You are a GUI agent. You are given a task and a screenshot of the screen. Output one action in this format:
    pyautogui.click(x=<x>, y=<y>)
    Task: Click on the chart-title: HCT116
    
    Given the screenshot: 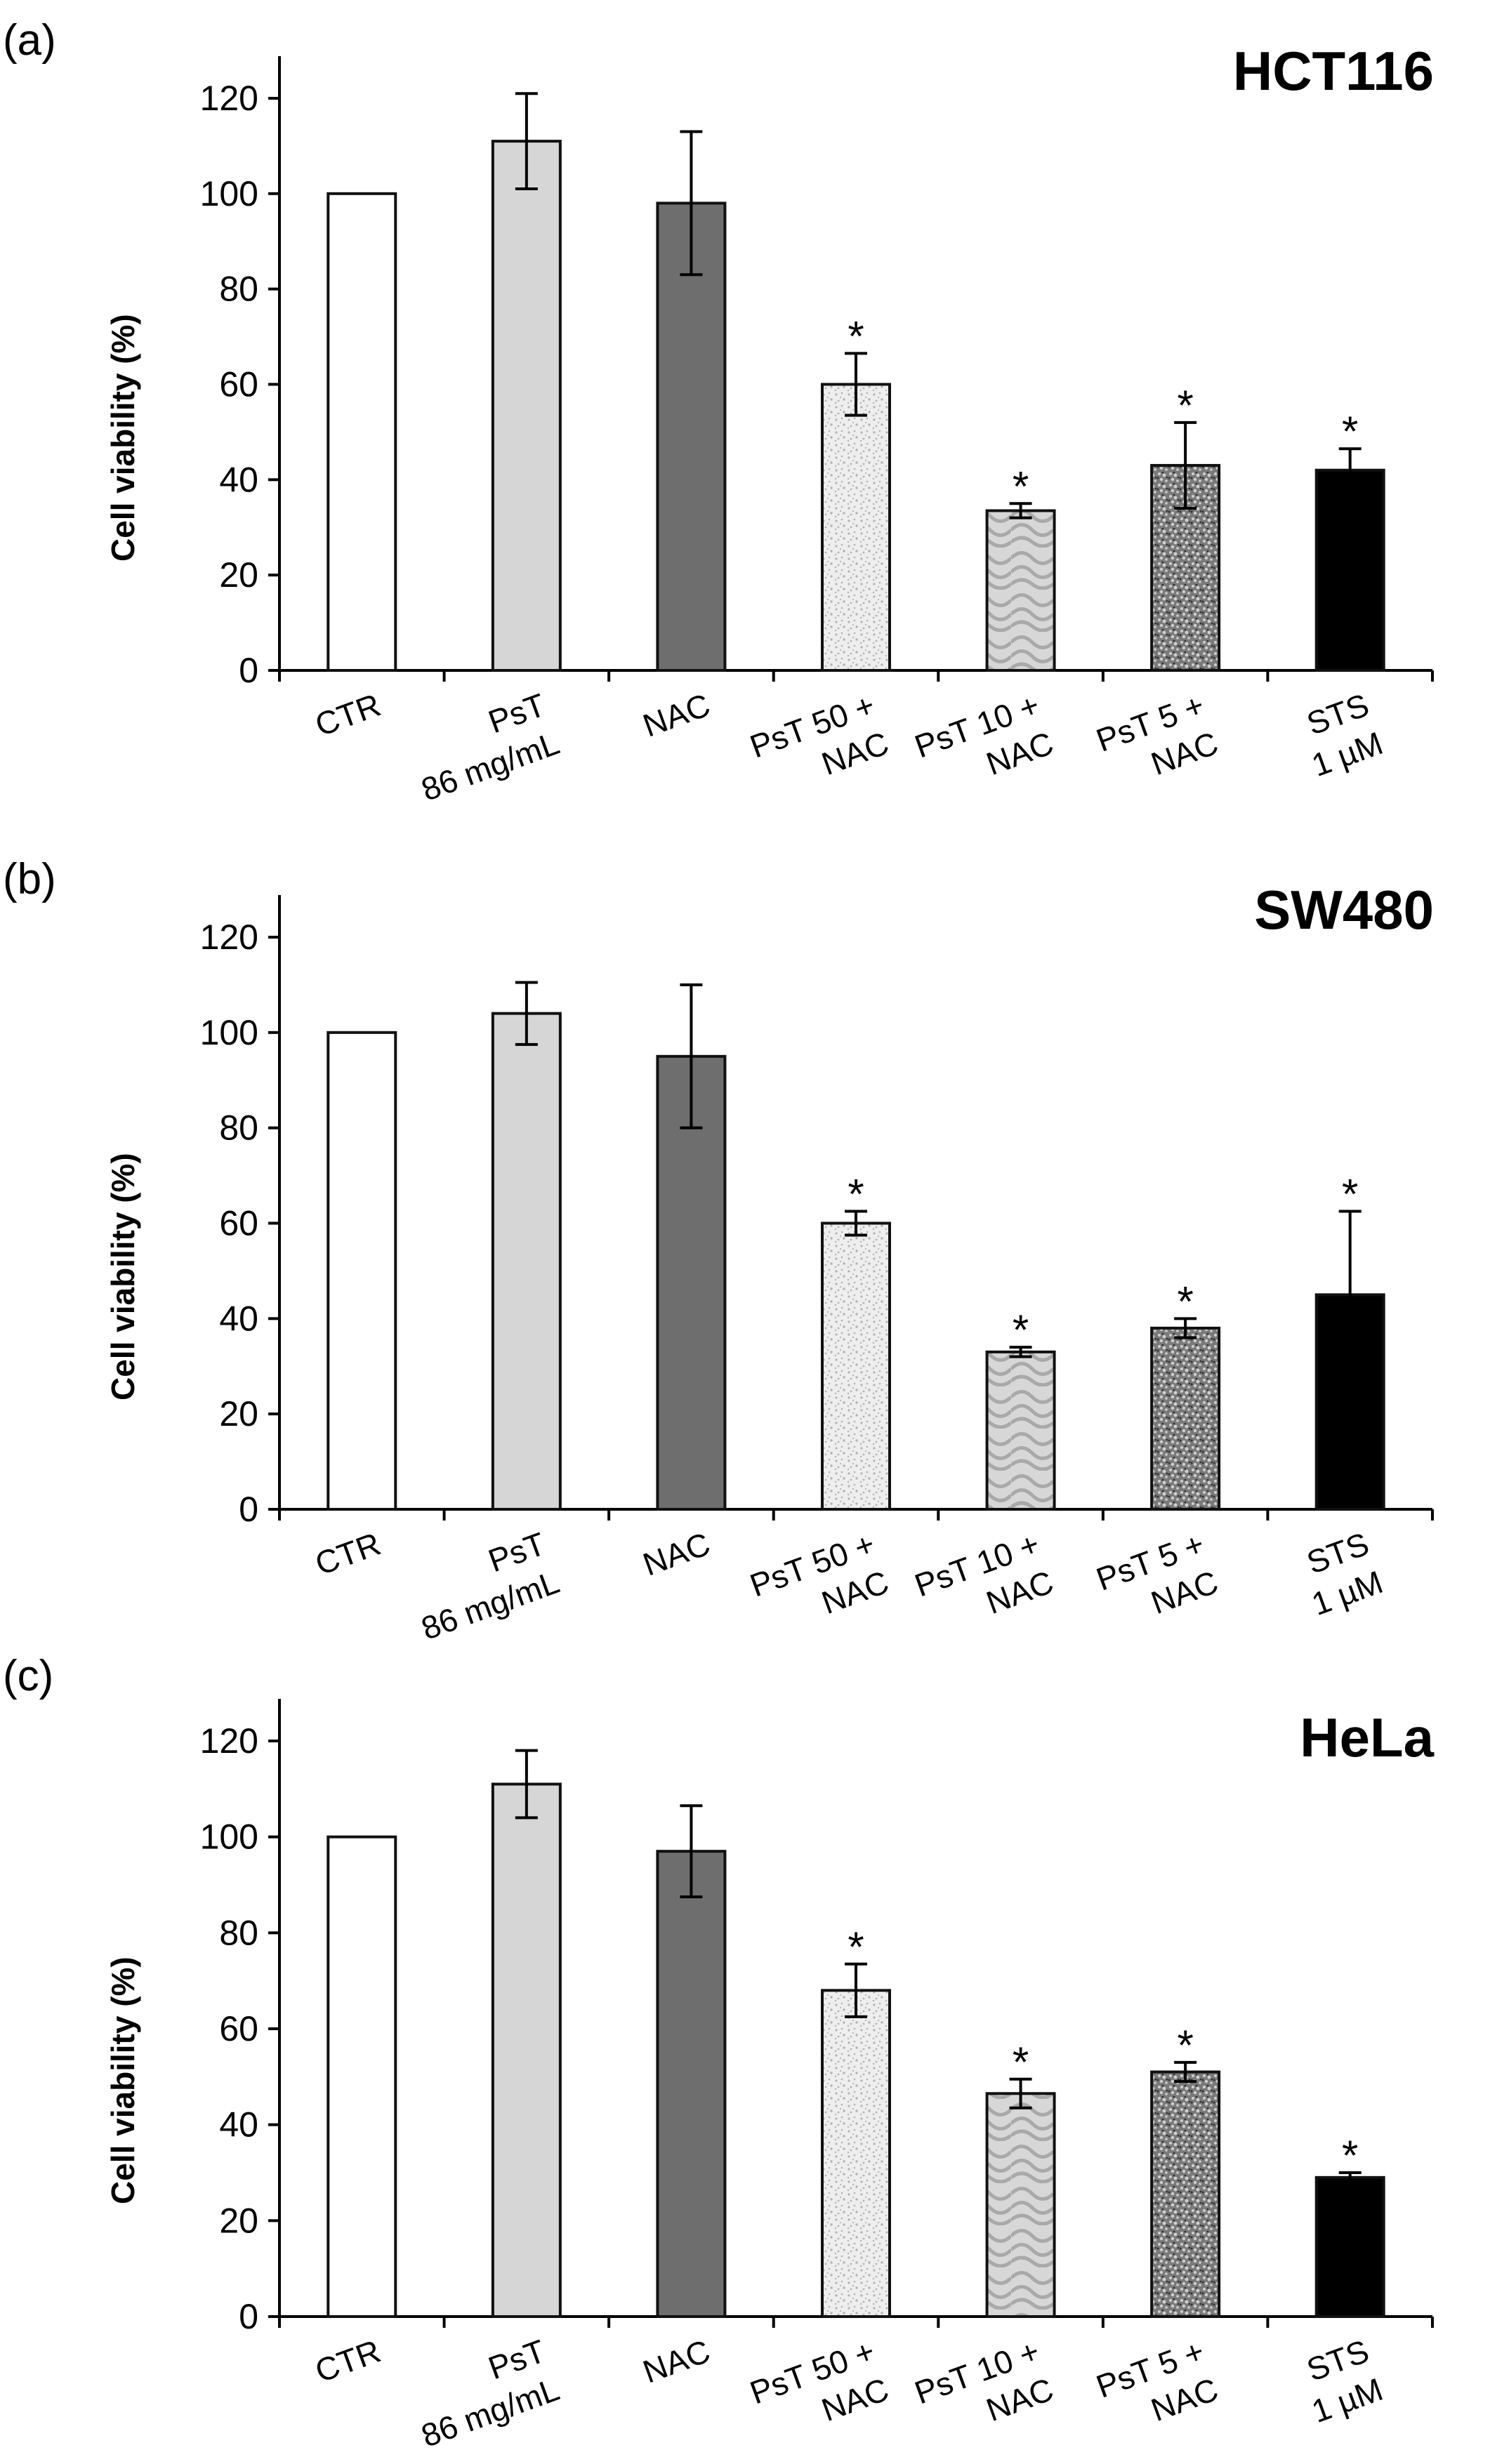 What is the action you would take?
    pyautogui.click(x=1333, y=71)
    